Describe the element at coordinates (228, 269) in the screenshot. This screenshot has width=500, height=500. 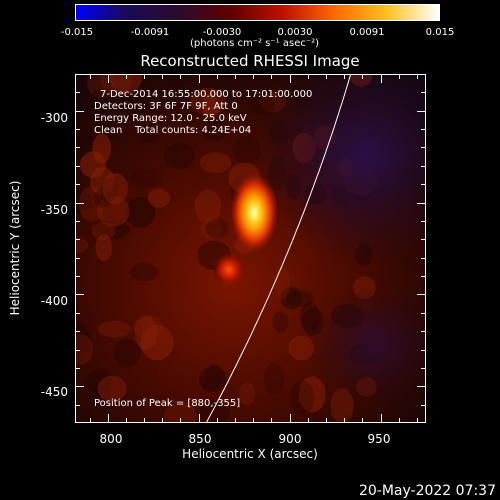
I see `secondary-source` at that location.